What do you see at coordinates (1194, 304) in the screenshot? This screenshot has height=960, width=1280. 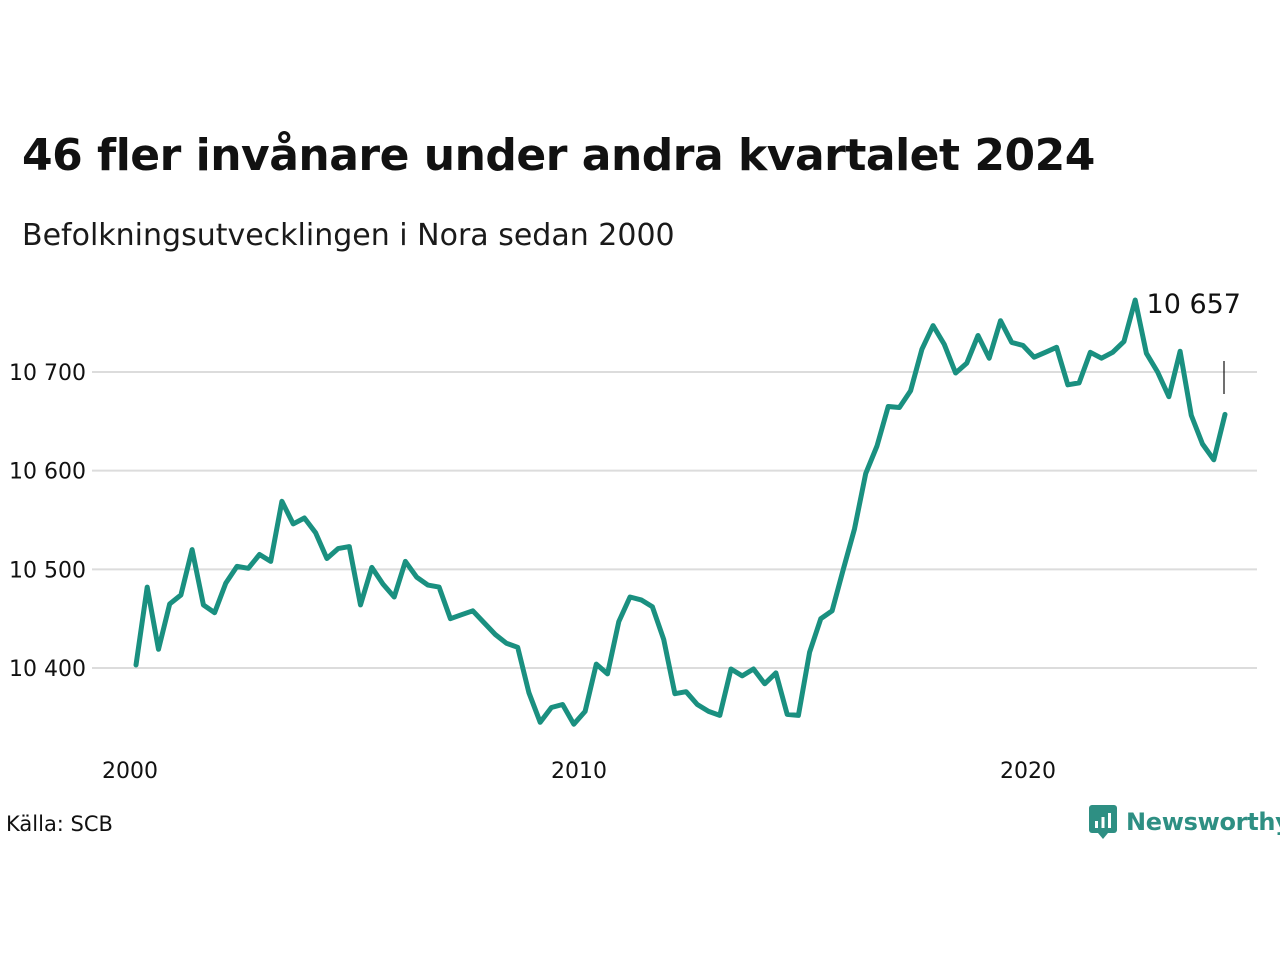 I see `end-value-label: 10 657` at bounding box center [1194, 304].